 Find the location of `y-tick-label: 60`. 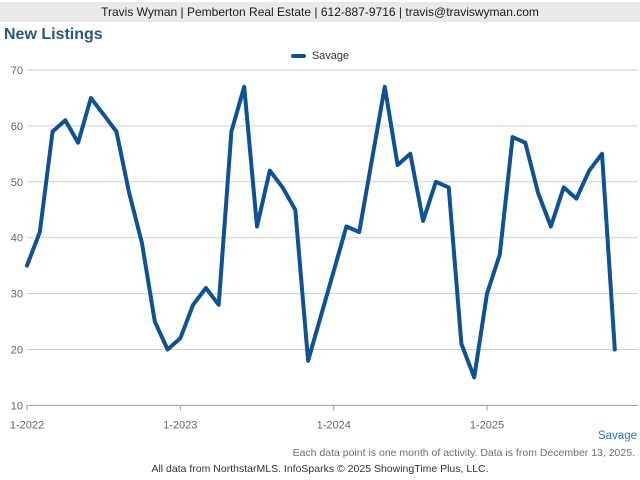

y-tick-label: 60 is located at coordinates (17, 127).